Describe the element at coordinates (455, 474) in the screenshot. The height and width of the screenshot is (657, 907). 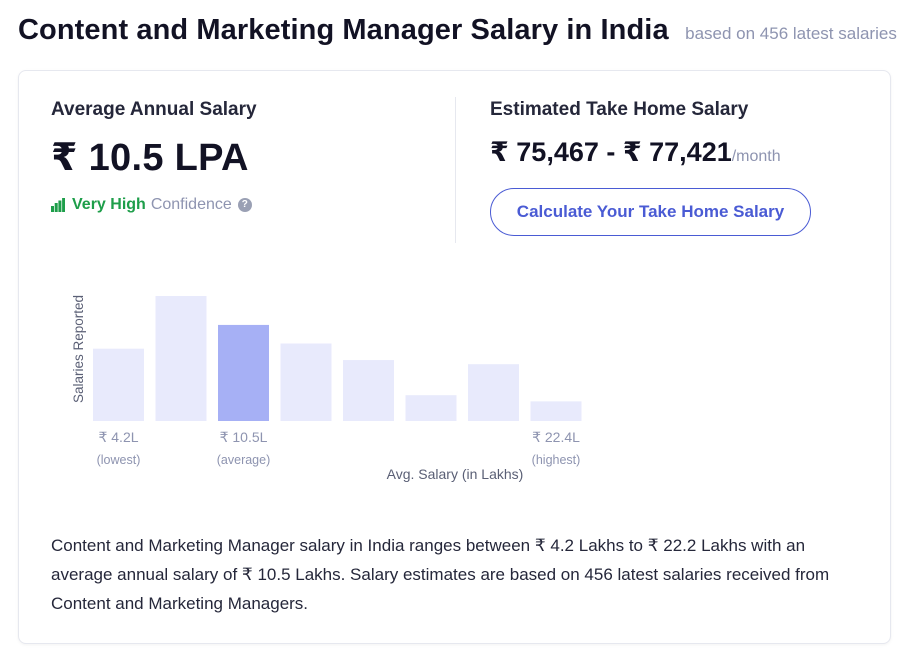
I see `x-axis-label: Avg. Salary (in Lakhs)` at that location.